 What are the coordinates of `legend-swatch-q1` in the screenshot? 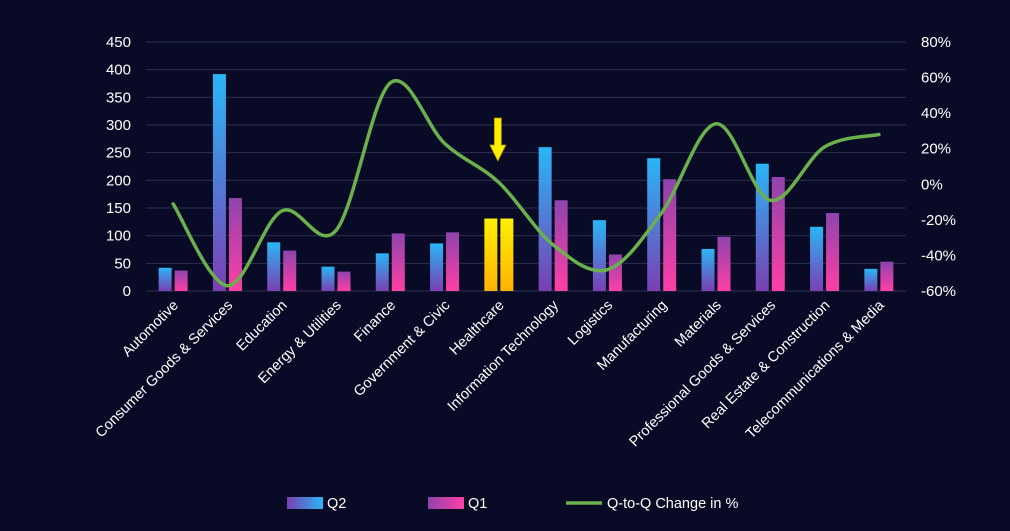 It's located at (446, 503).